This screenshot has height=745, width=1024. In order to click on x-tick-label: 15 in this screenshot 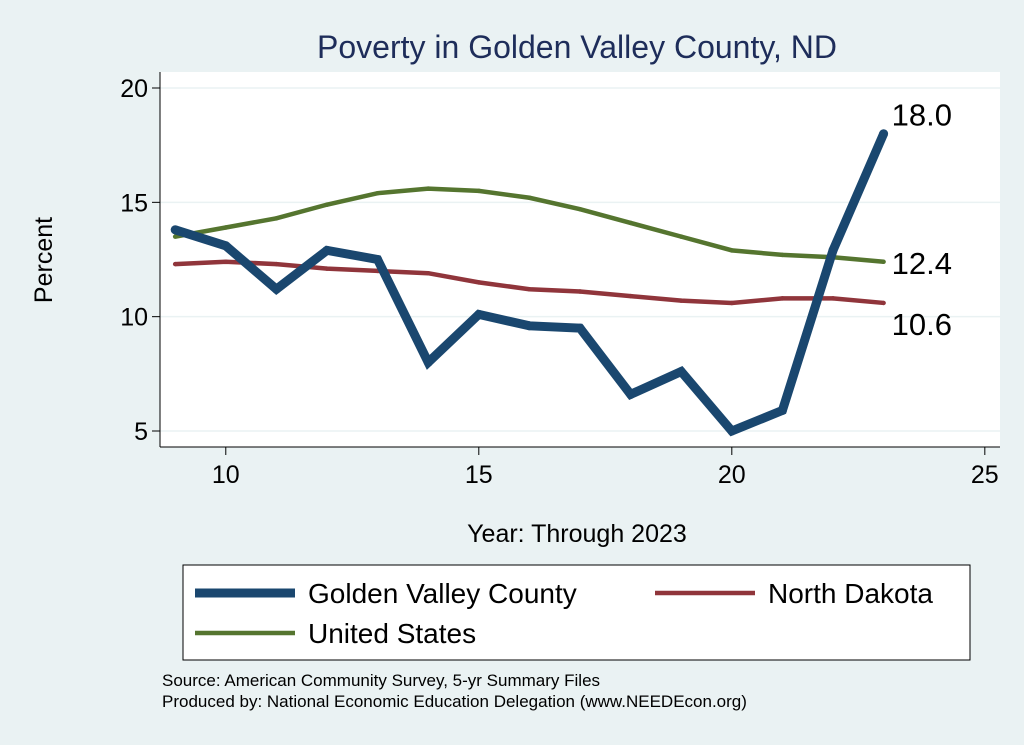, I will do `click(479, 475)`.